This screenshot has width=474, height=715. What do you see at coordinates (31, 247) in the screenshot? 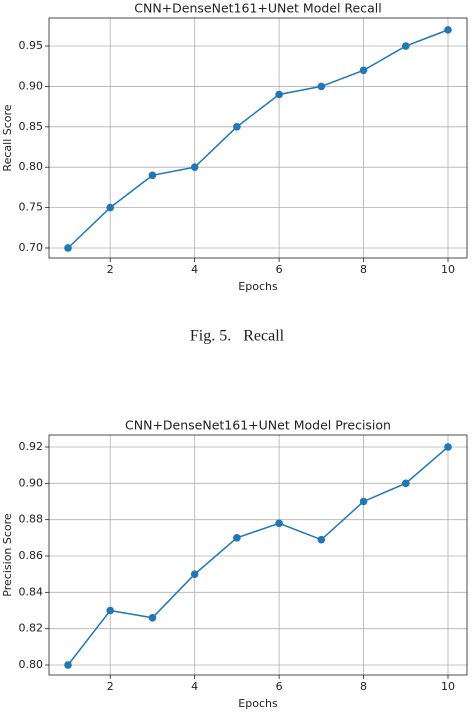
I see `y-tick-label: 0.70` at bounding box center [31, 247].